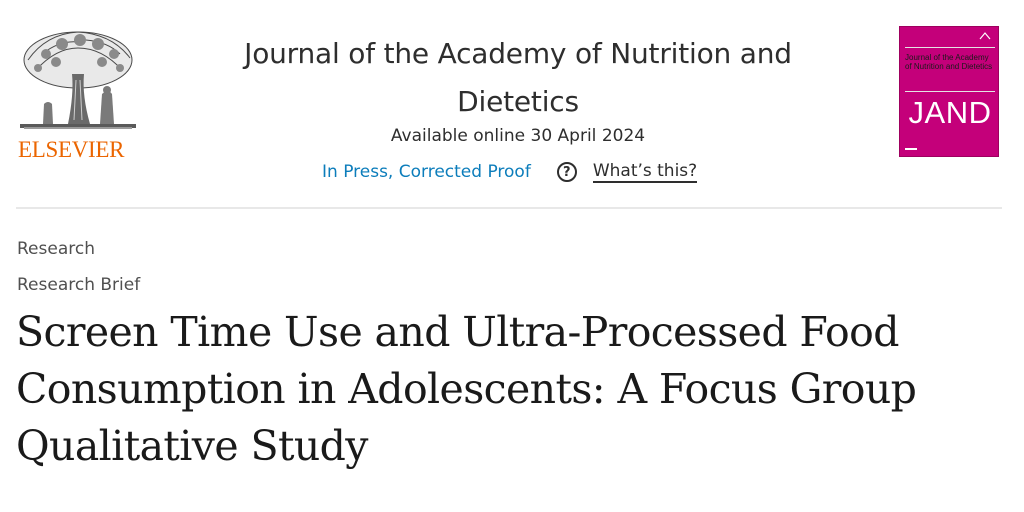 This screenshot has width=1024, height=512. I want to click on cover-abbreviation: JAND, so click(950, 112).